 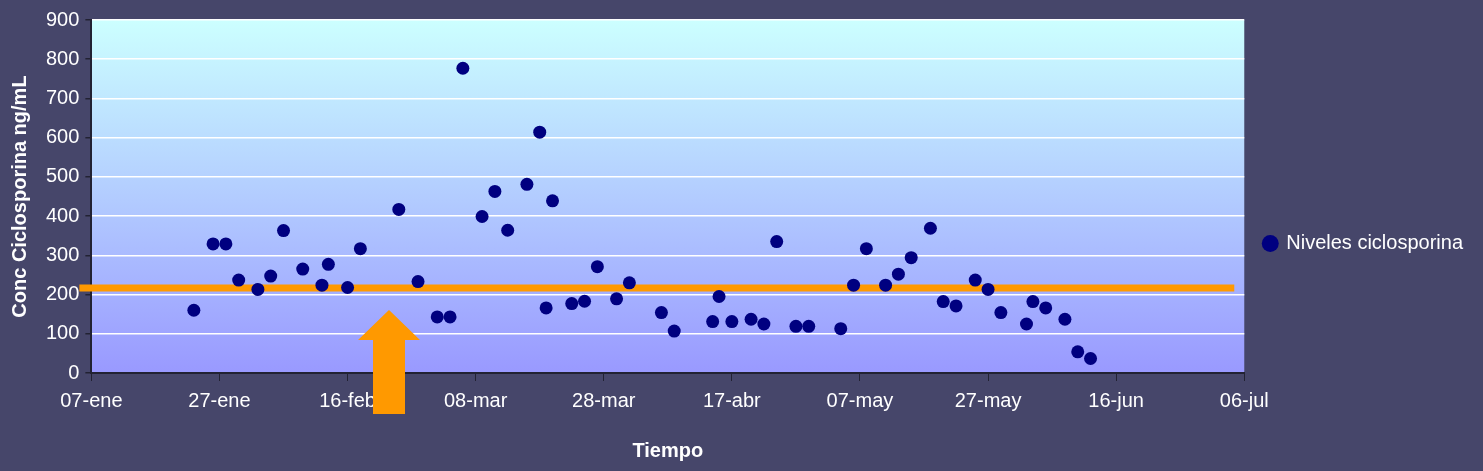 What do you see at coordinates (62, 96) in the screenshot?
I see `y-tick-label: 700` at bounding box center [62, 96].